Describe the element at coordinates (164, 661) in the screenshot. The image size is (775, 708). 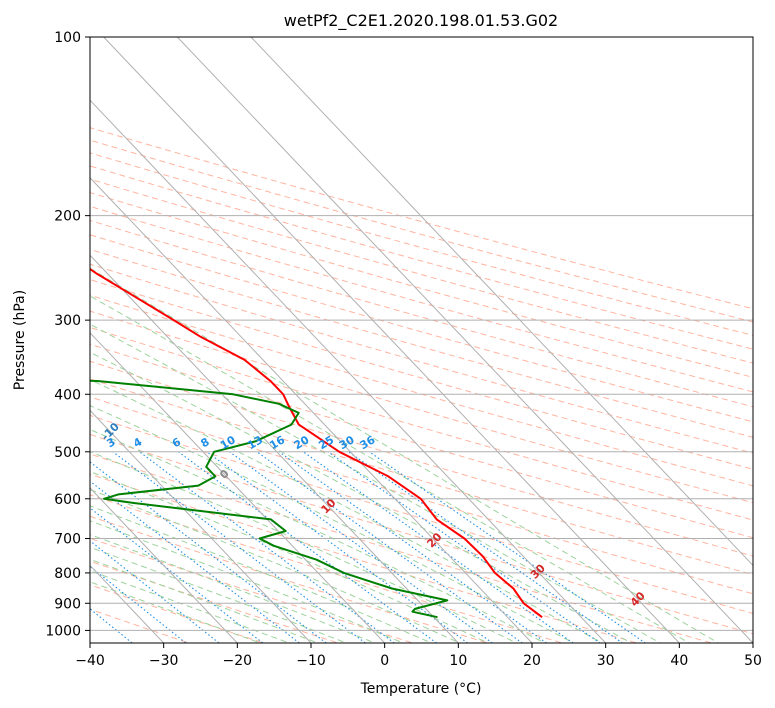
I see `x-tick-label: −30` at that location.